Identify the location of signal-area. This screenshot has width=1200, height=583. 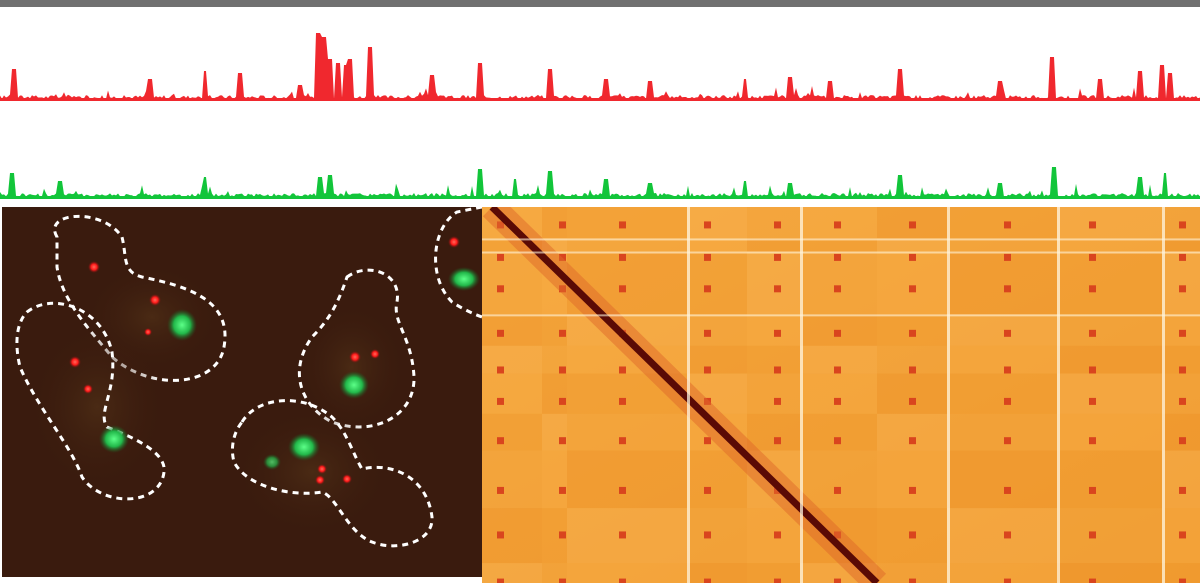
(600, 182).